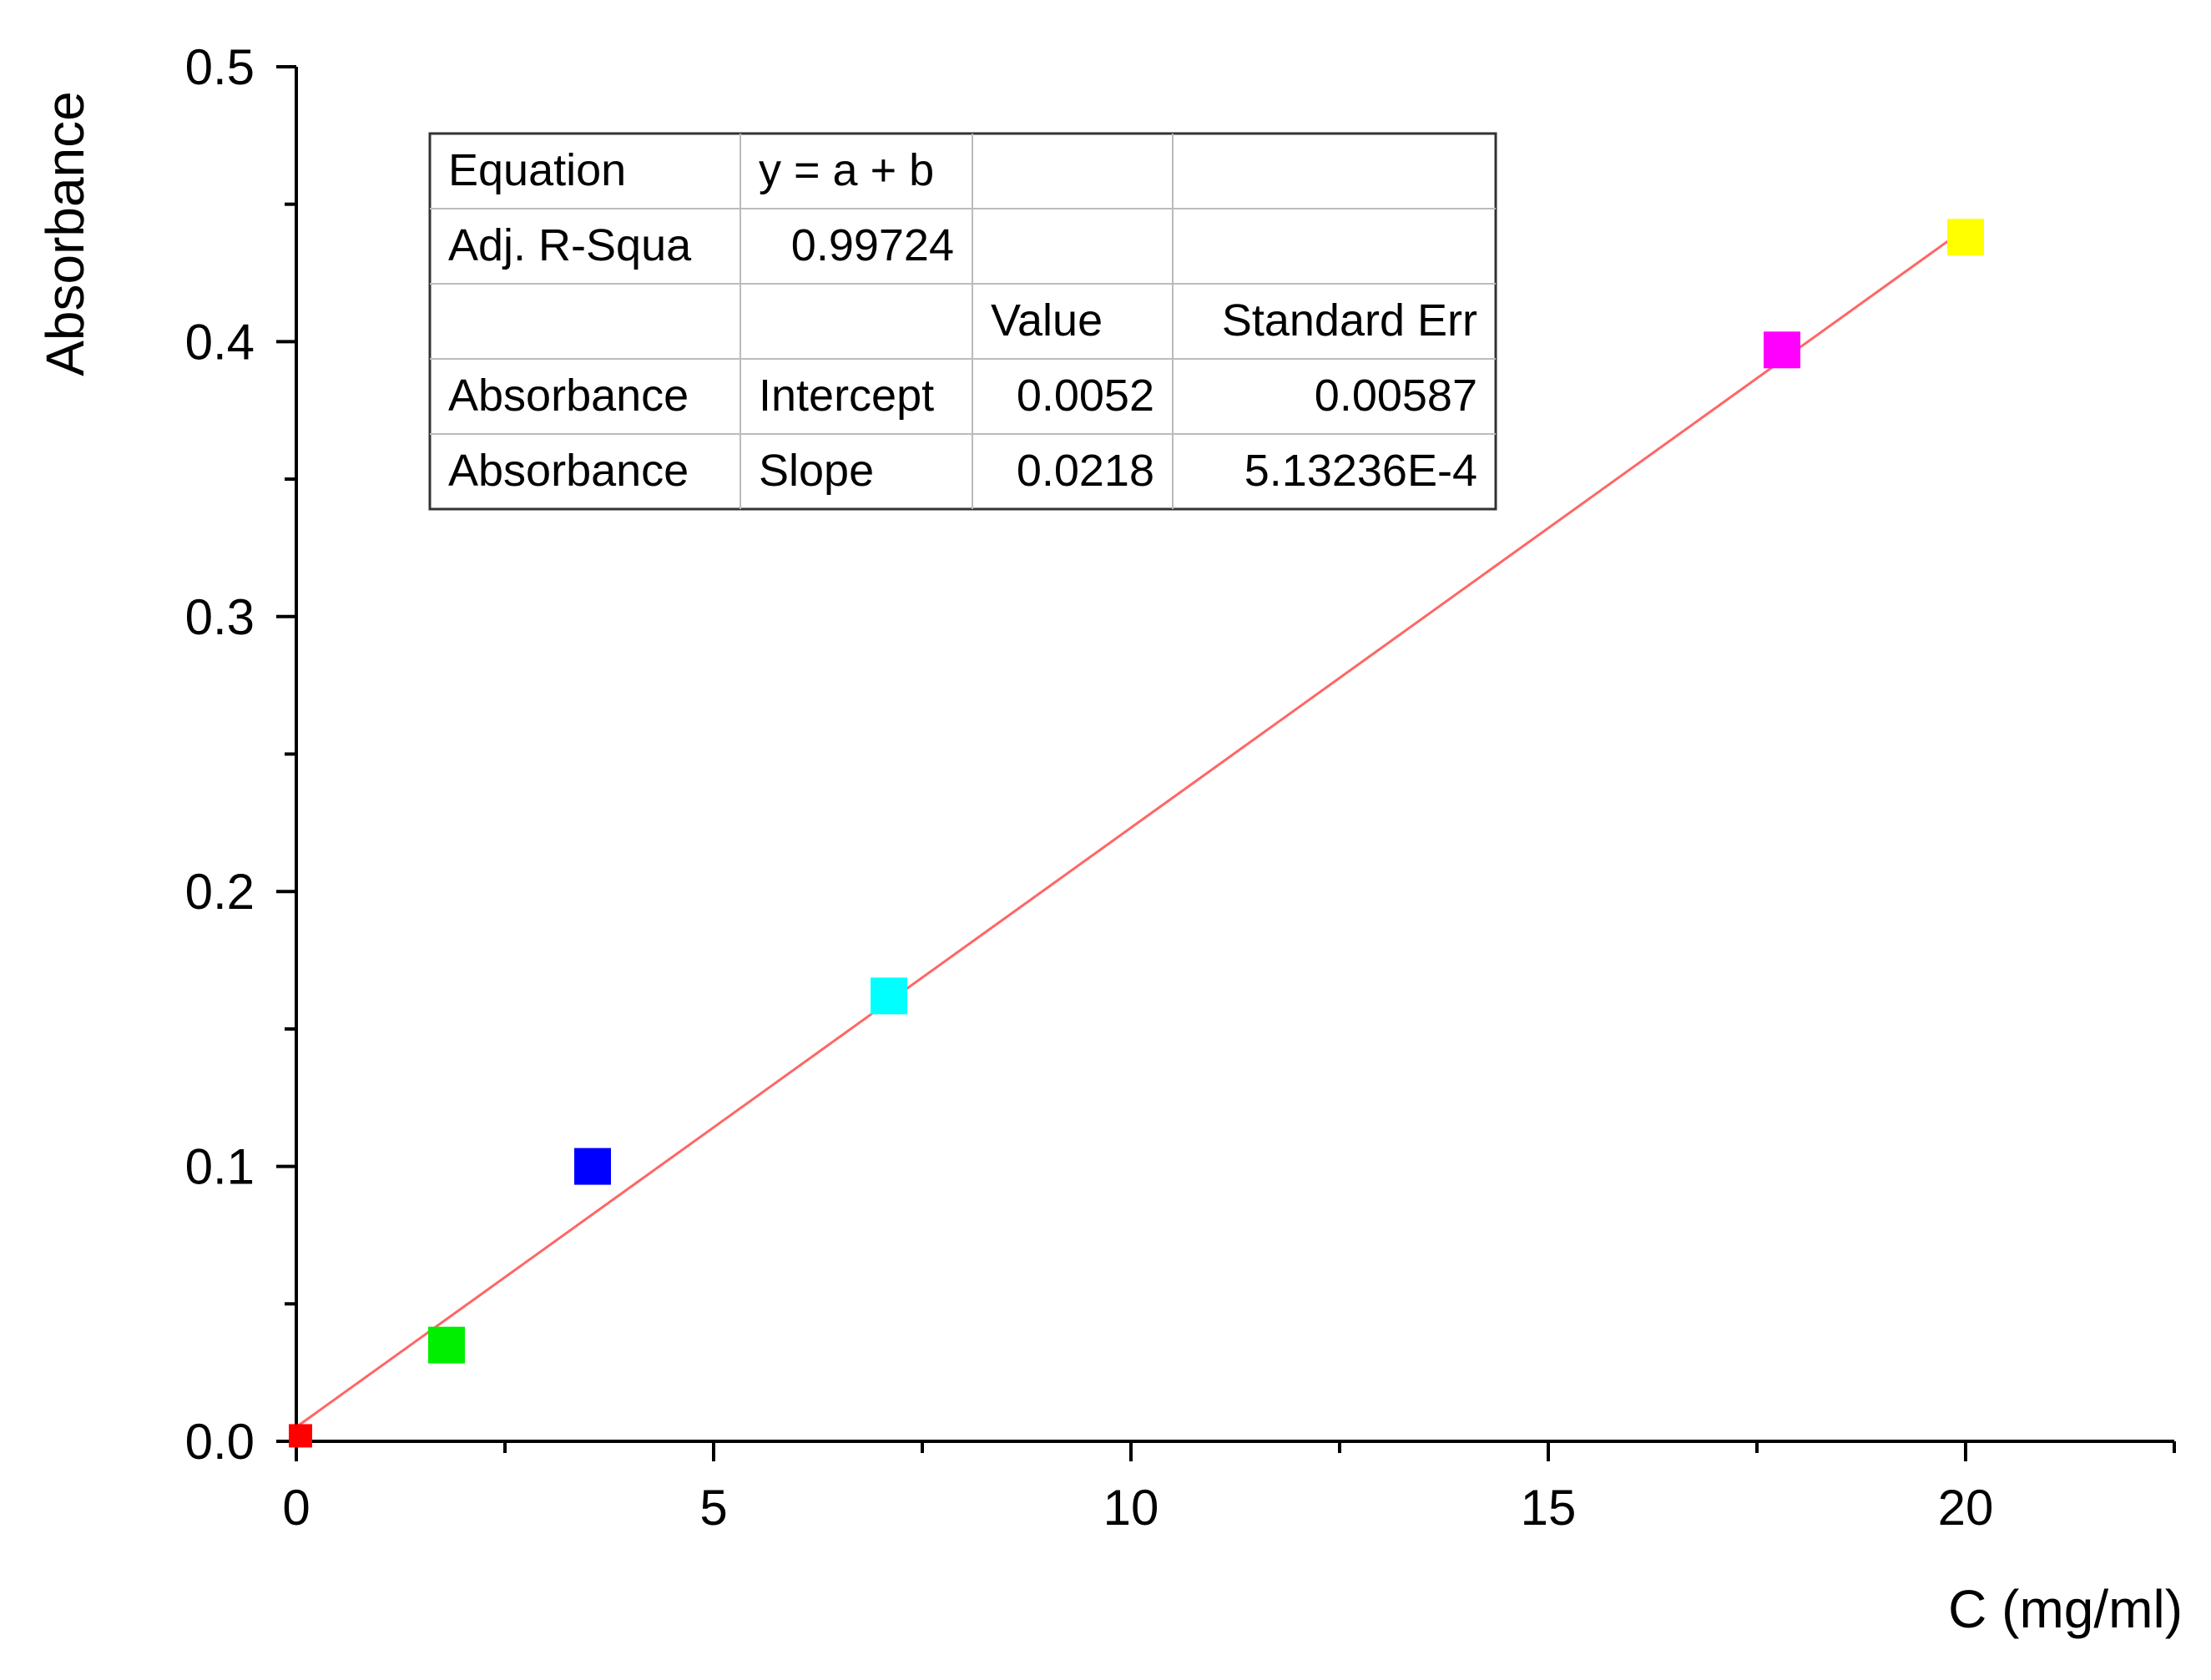 This screenshot has width=2211, height=1680. What do you see at coordinates (220, 67) in the screenshot?
I see `y-tick-label: 0.5` at bounding box center [220, 67].